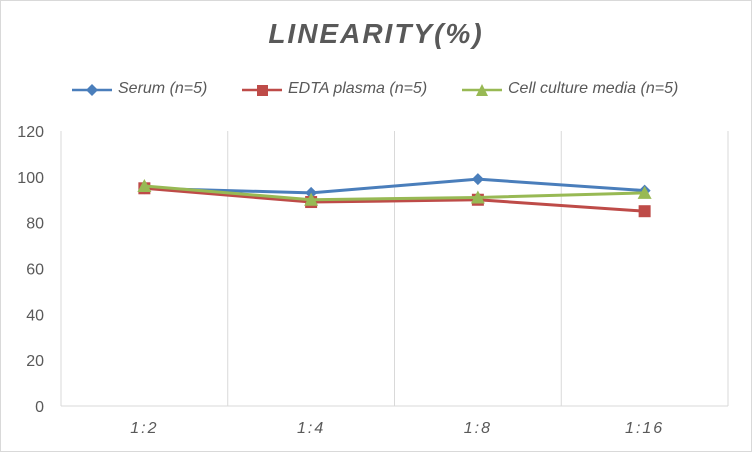  What do you see at coordinates (92, 90) in the screenshot?
I see `legend-marker-serum` at bounding box center [92, 90].